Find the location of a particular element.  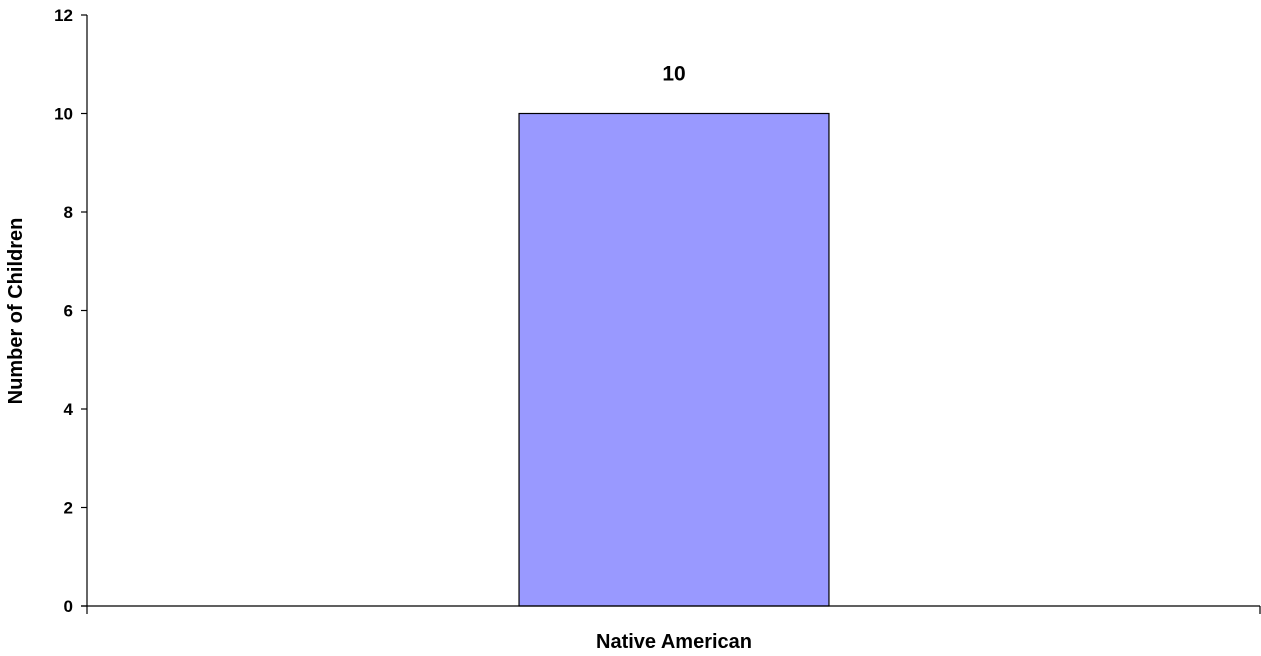

bar-data-label: 10 is located at coordinates (673, 74).